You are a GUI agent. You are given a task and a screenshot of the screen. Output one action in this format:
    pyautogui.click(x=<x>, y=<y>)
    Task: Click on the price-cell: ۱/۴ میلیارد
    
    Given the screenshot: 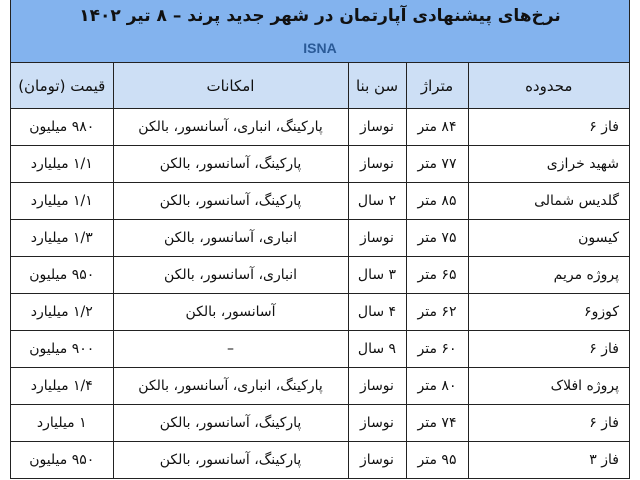 What is the action you would take?
    pyautogui.click(x=62, y=386)
    